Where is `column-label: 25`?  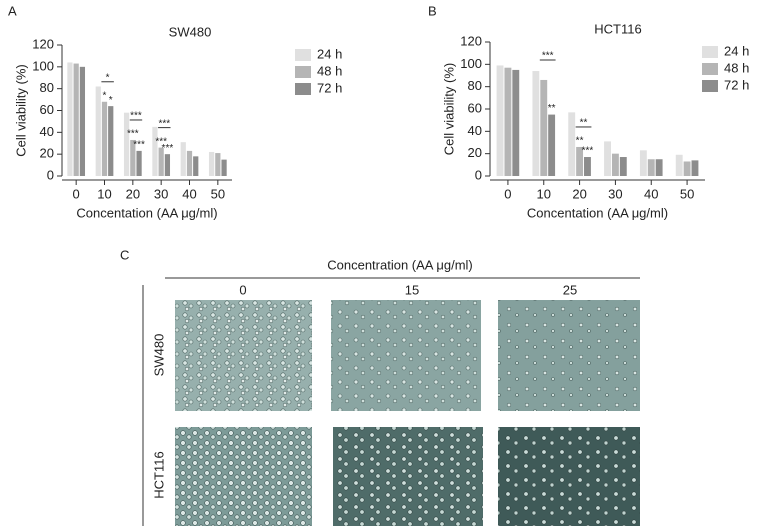
column-label: 25 is located at coordinates (570, 289).